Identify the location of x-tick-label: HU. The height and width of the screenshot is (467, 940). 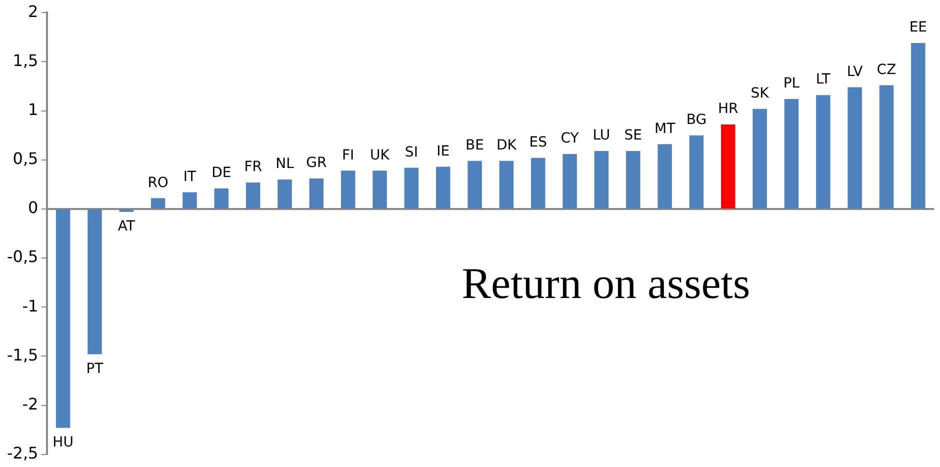
(63, 442).